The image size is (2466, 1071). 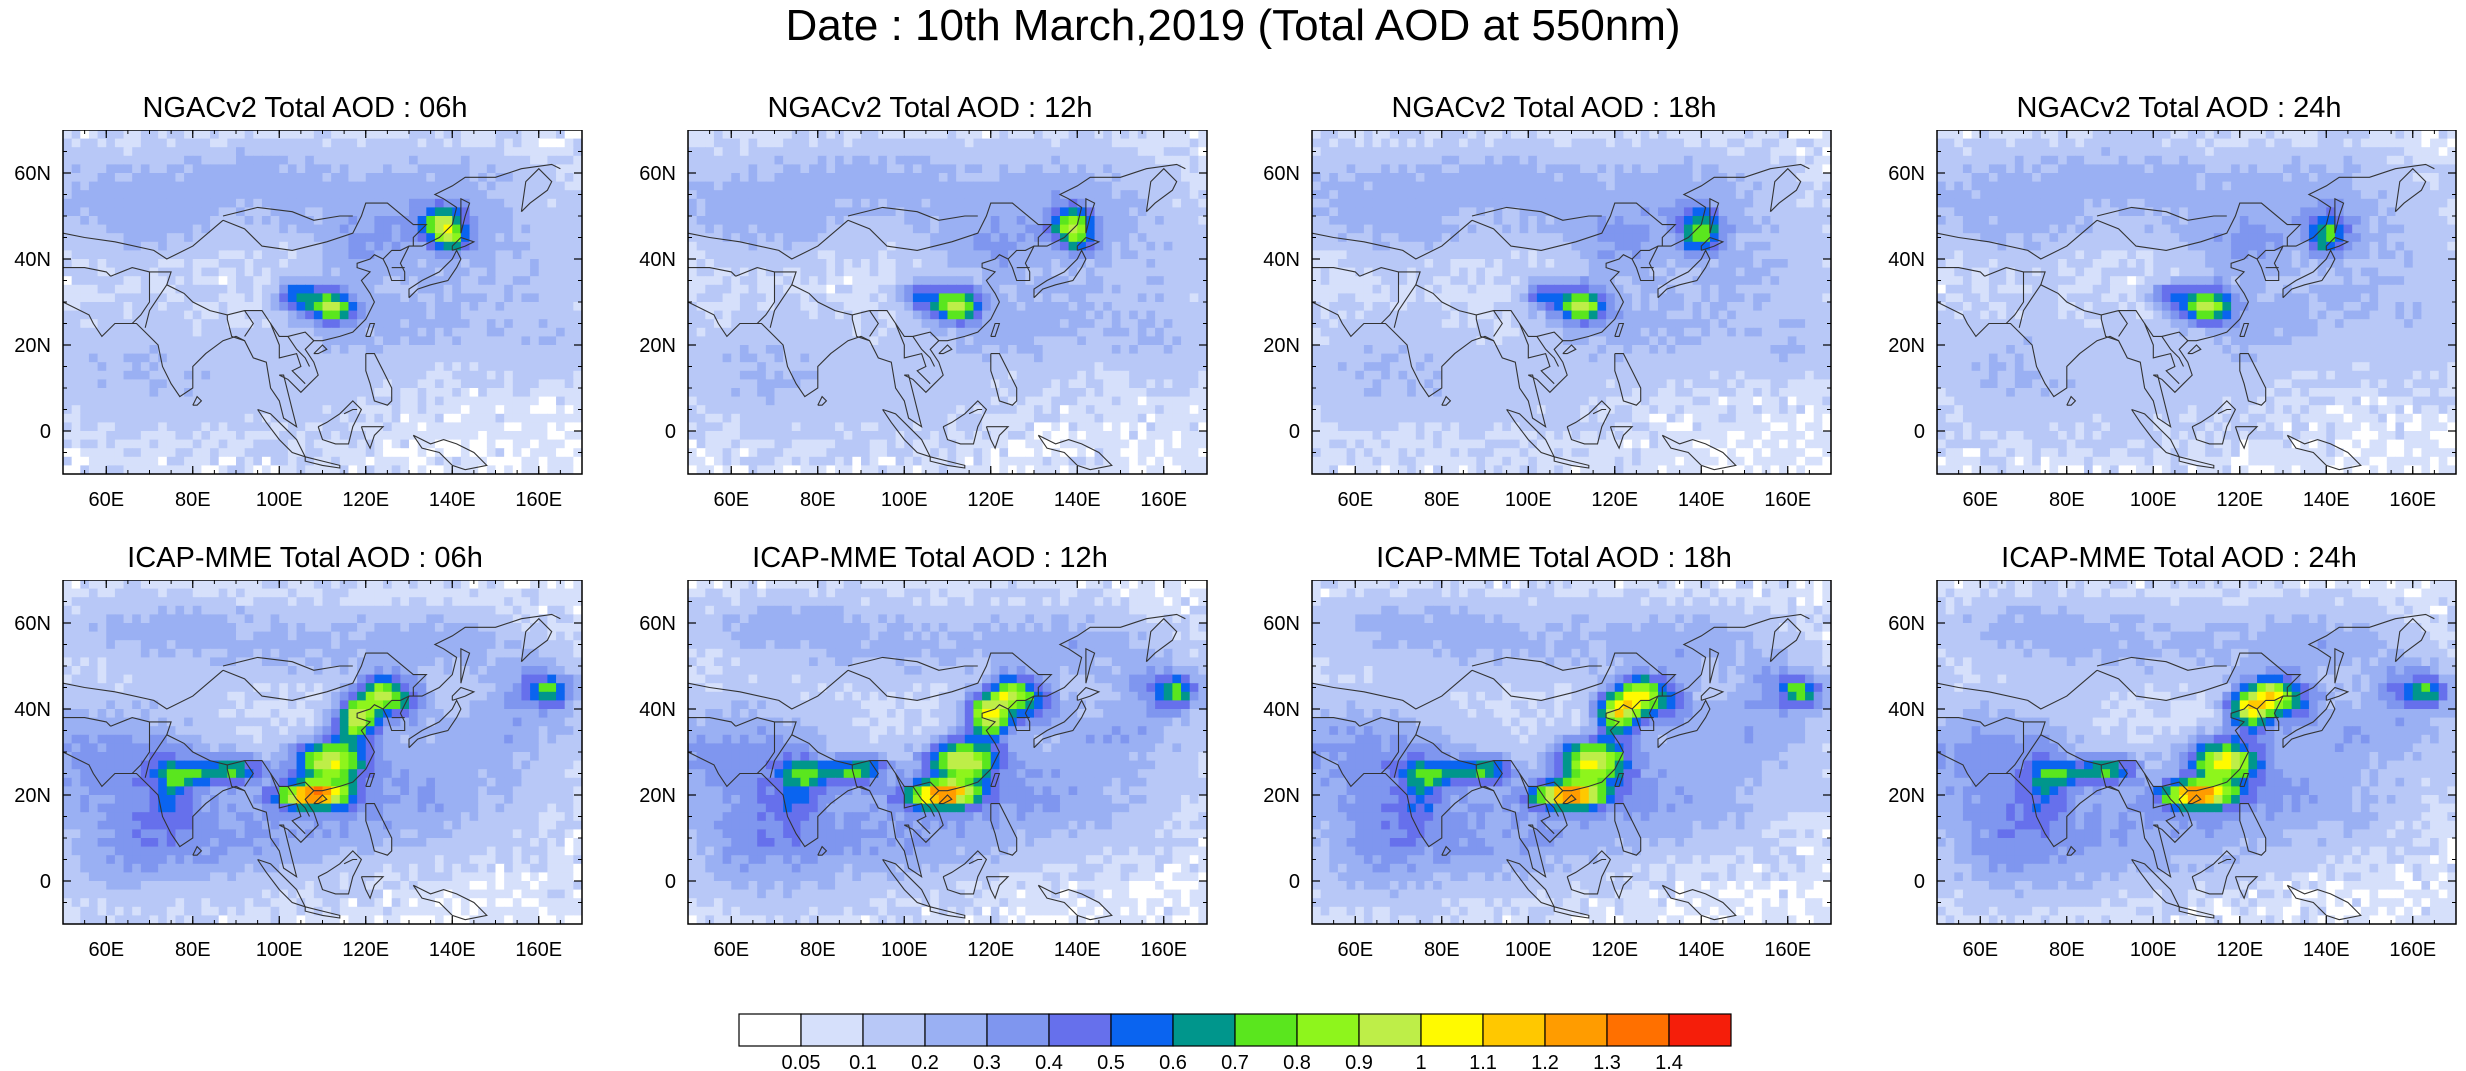 What do you see at coordinates (863, 1061) in the screenshot?
I see `colorbar-tick-label: 0.1` at bounding box center [863, 1061].